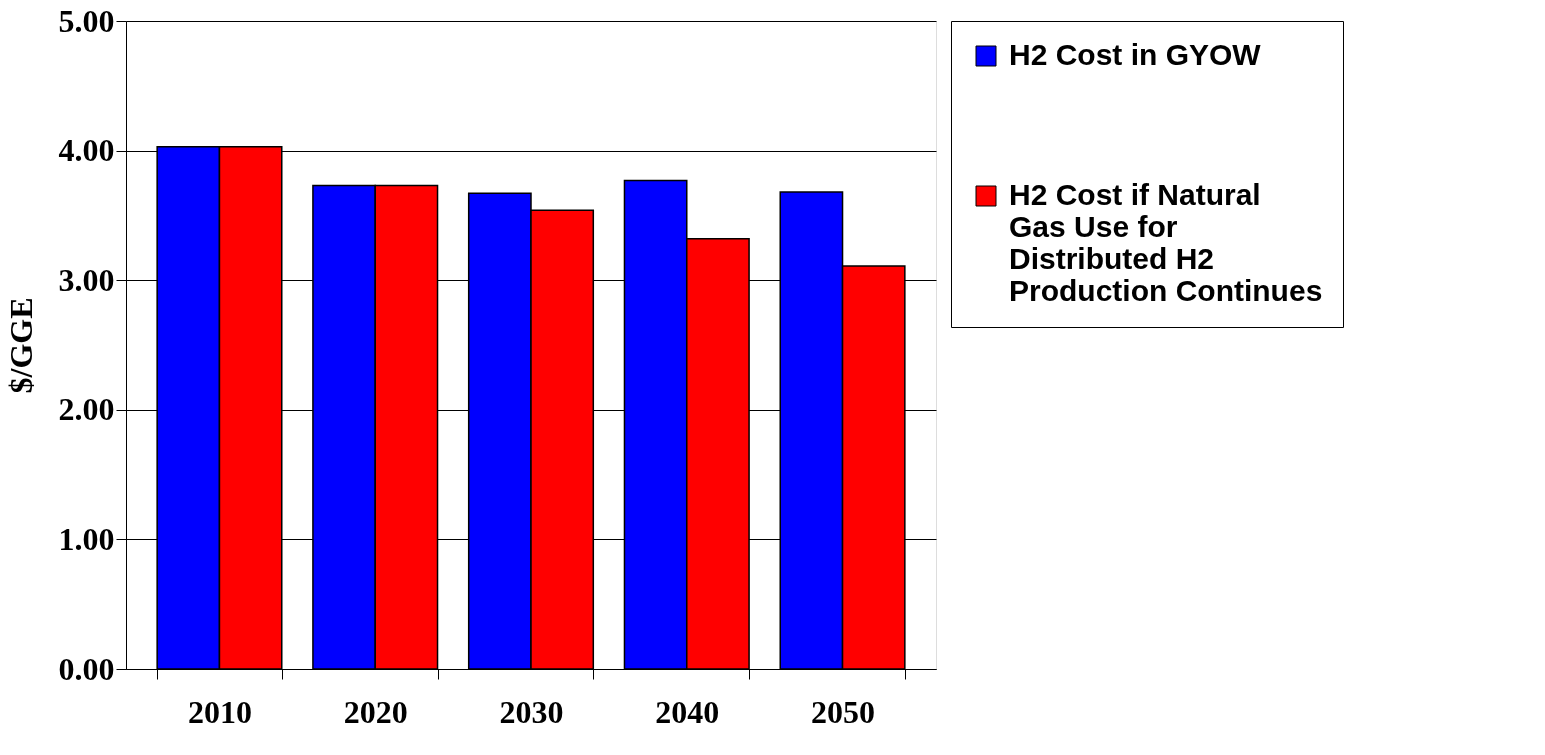 Image resolution: width=1545 pixels, height=755 pixels. What do you see at coordinates (375, 711) in the screenshot?
I see `x-tick-label: 2020` at bounding box center [375, 711].